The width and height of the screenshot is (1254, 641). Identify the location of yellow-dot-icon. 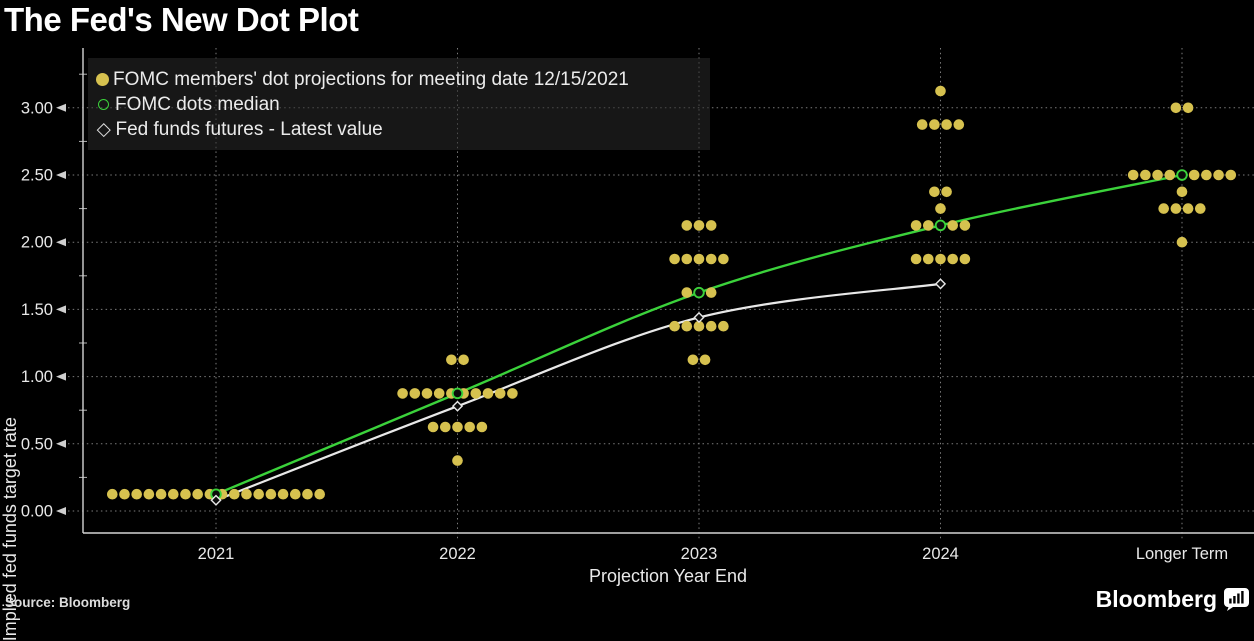
(102, 79).